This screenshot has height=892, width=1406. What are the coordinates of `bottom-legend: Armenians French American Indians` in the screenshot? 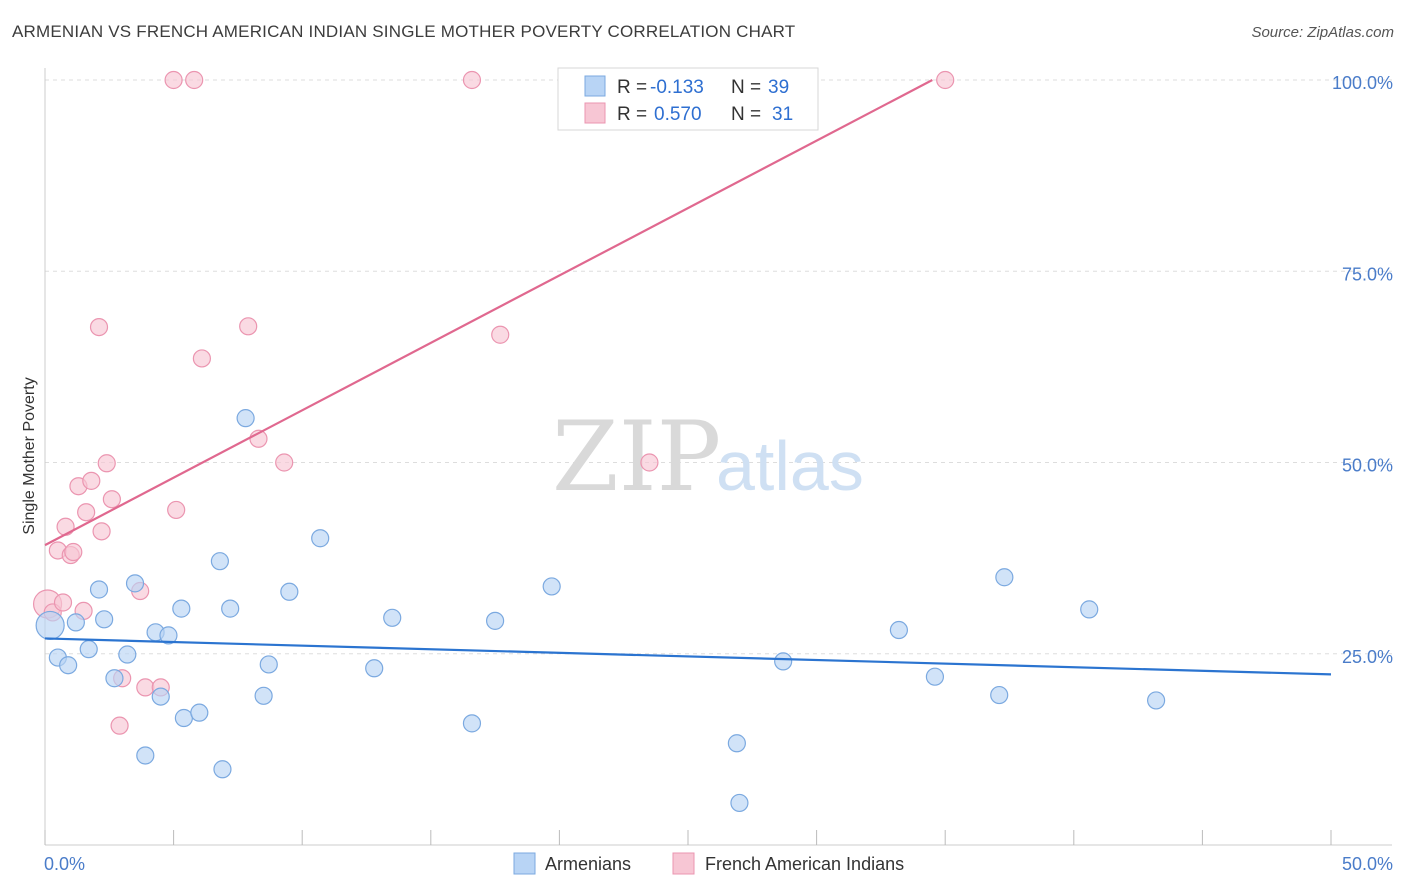 It's located at (708, 863).